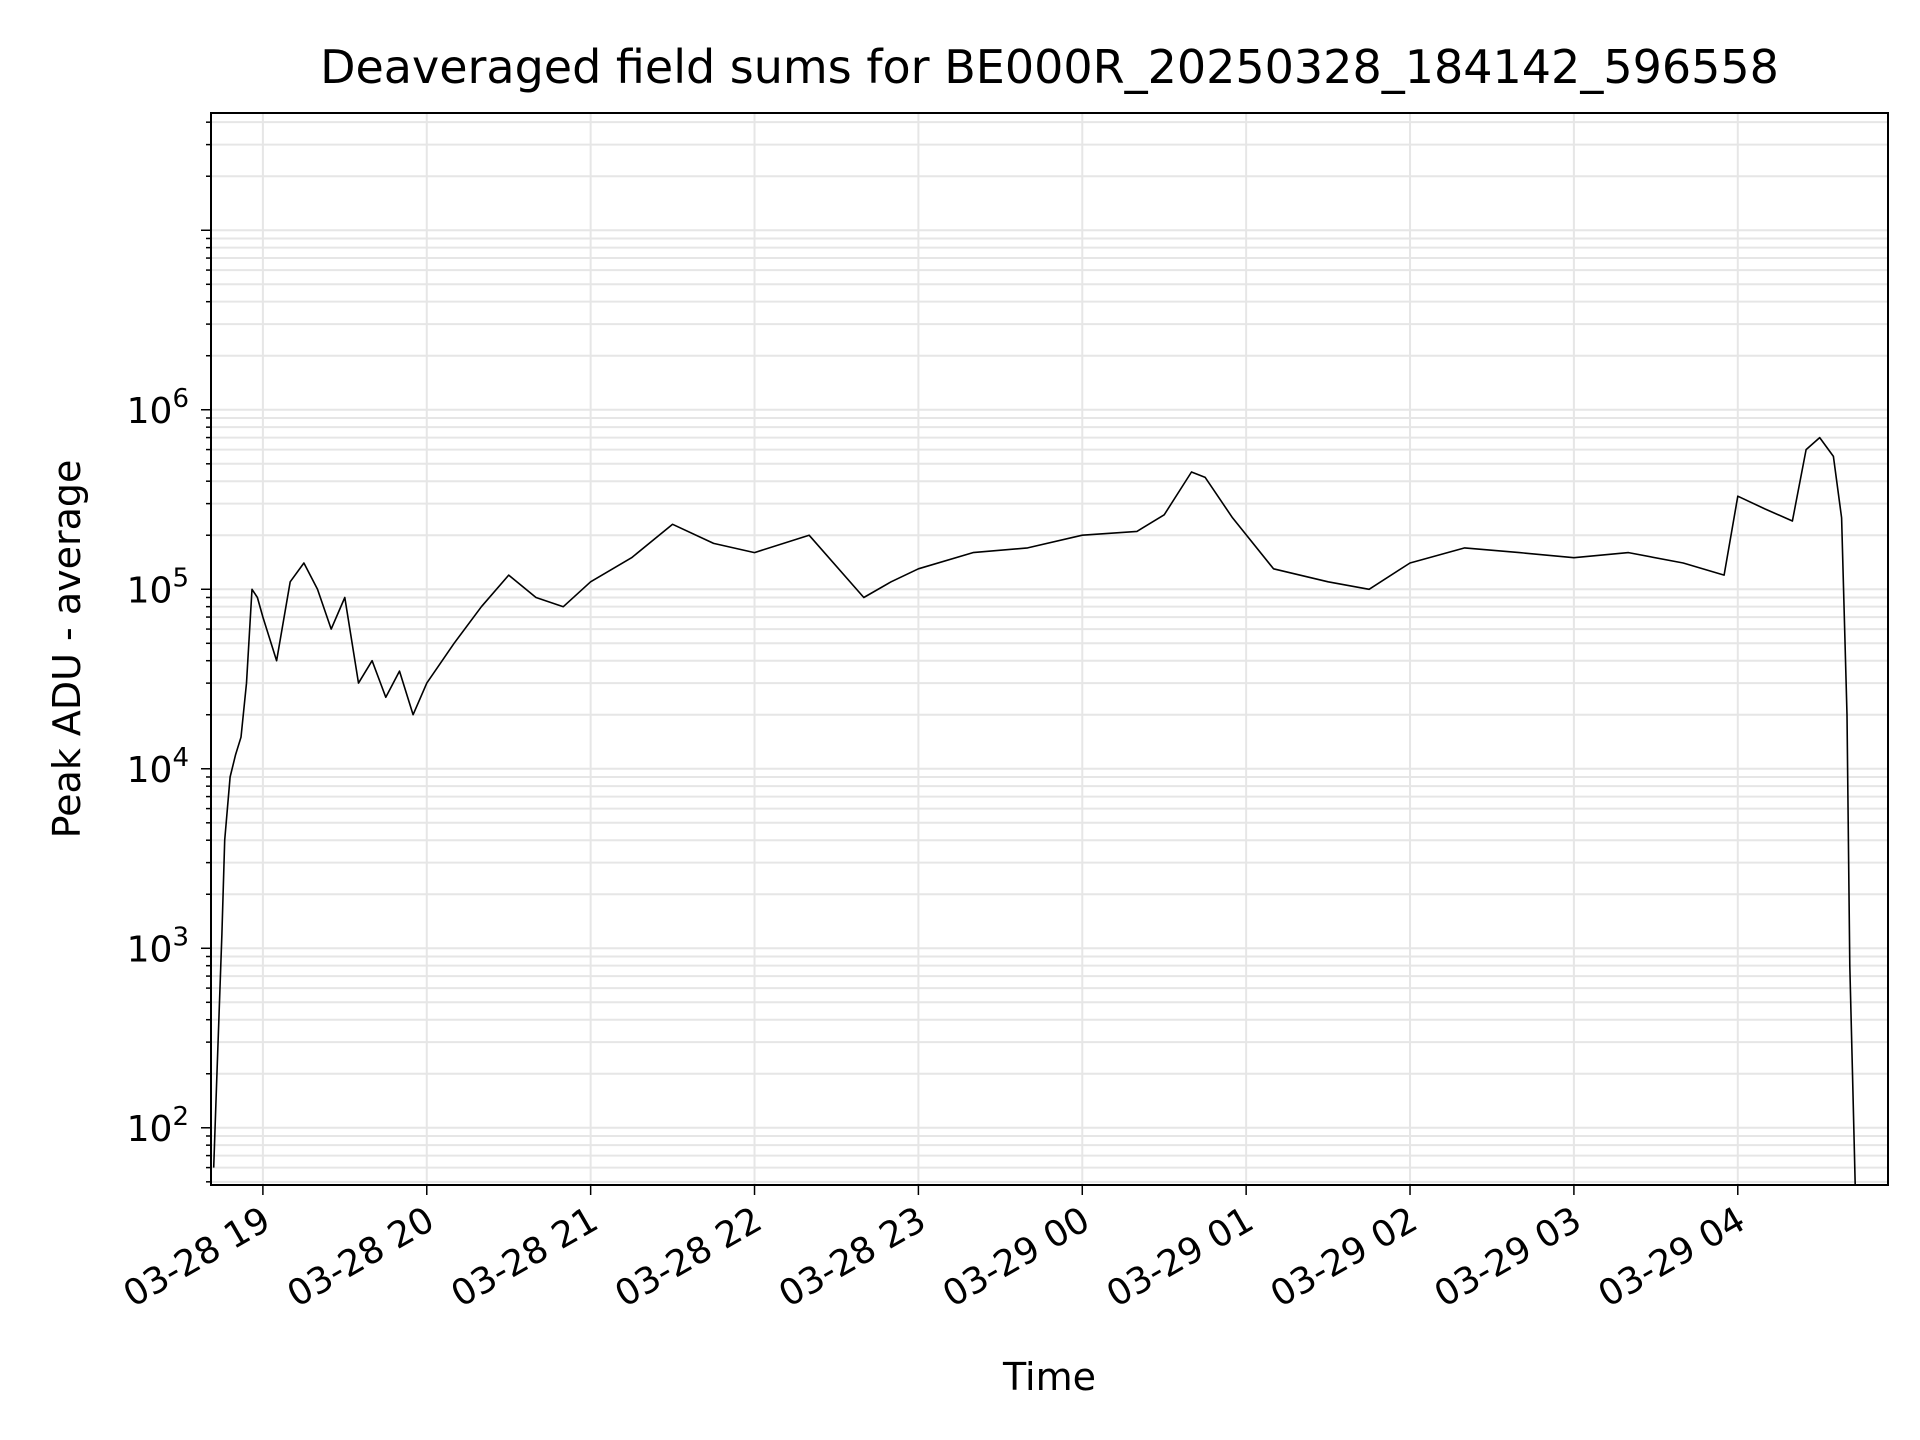  Describe the element at coordinates (158, 767) in the screenshot. I see `y-tick-label: 10⁴` at that location.